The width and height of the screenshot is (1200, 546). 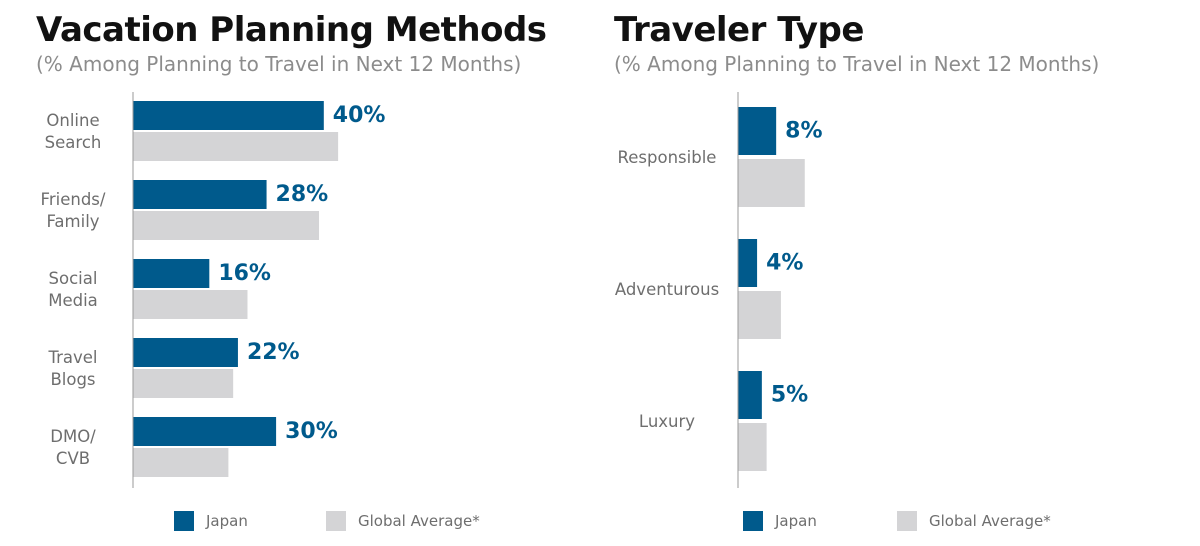 I want to click on category-group: 22% Travel Blogs, so click(x=173, y=368).